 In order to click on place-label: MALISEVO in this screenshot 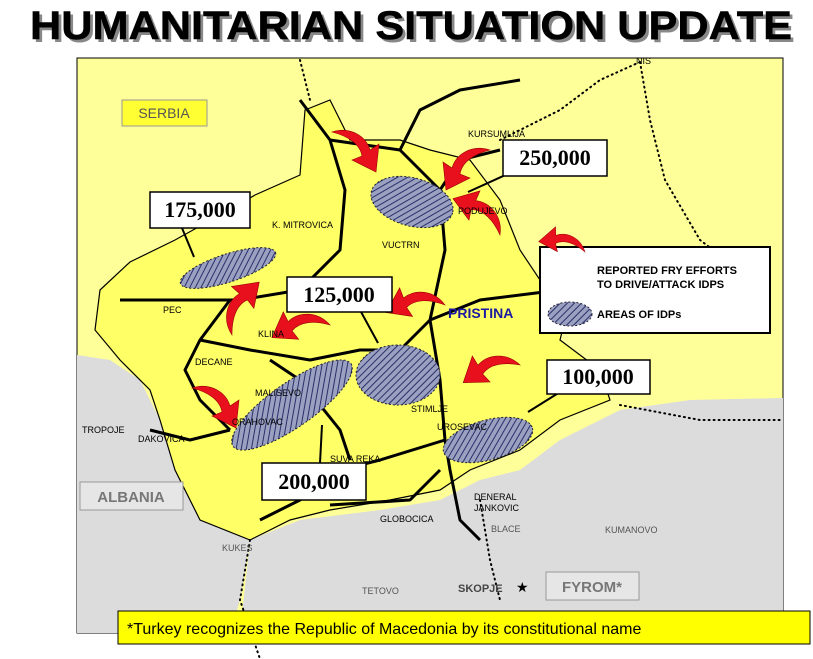, I will do `click(278, 393)`.